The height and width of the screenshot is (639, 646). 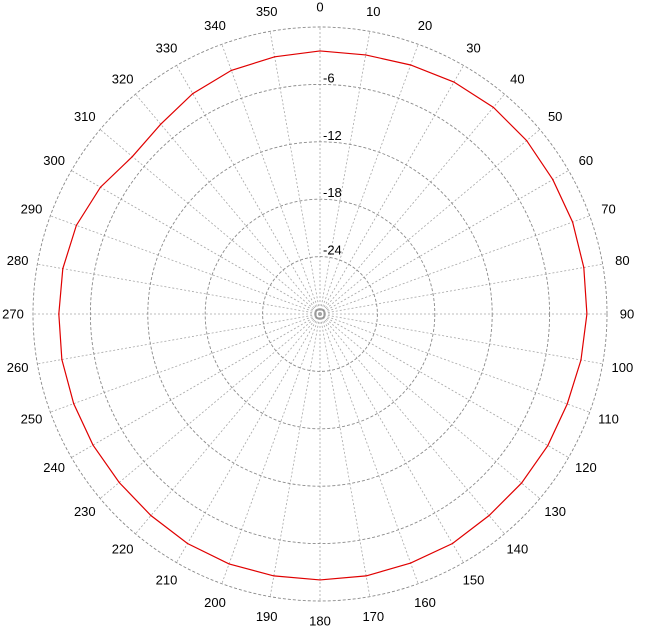 I want to click on angle-tick-label: 220, so click(x=123, y=549).